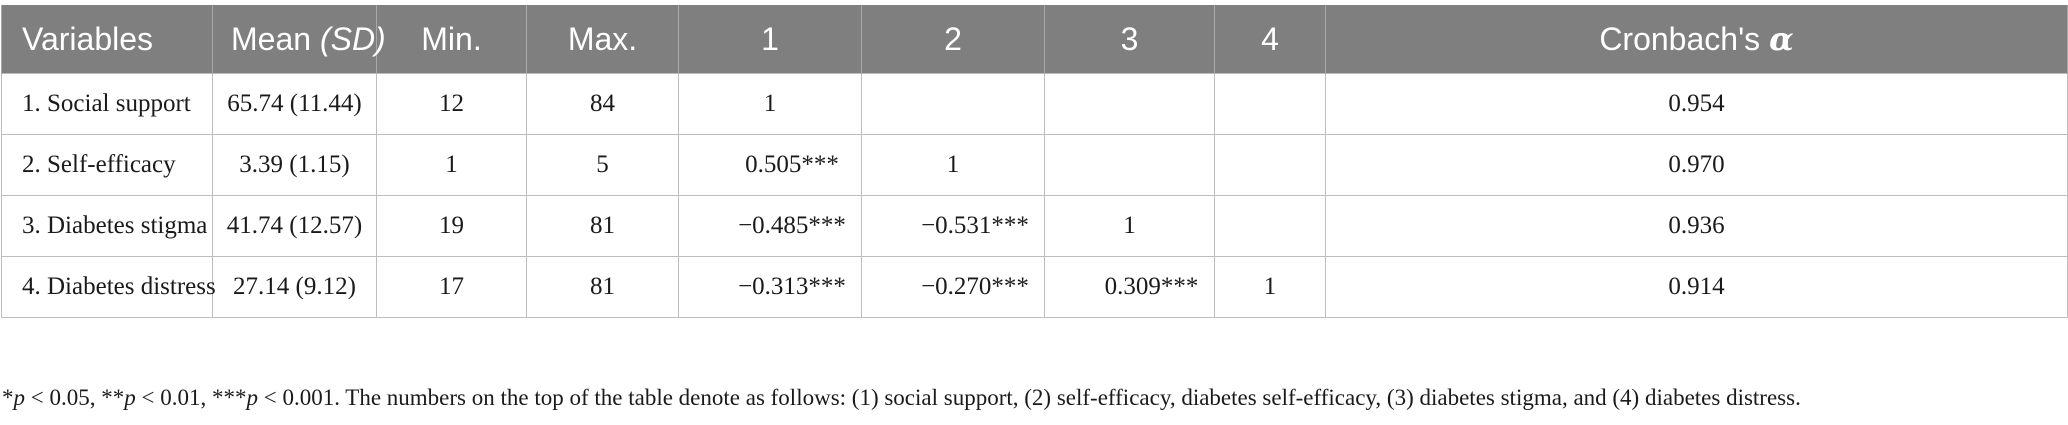 This screenshot has height=425, width=2068. I want to click on header-alpha-label: Cronbach's, so click(1684, 39).